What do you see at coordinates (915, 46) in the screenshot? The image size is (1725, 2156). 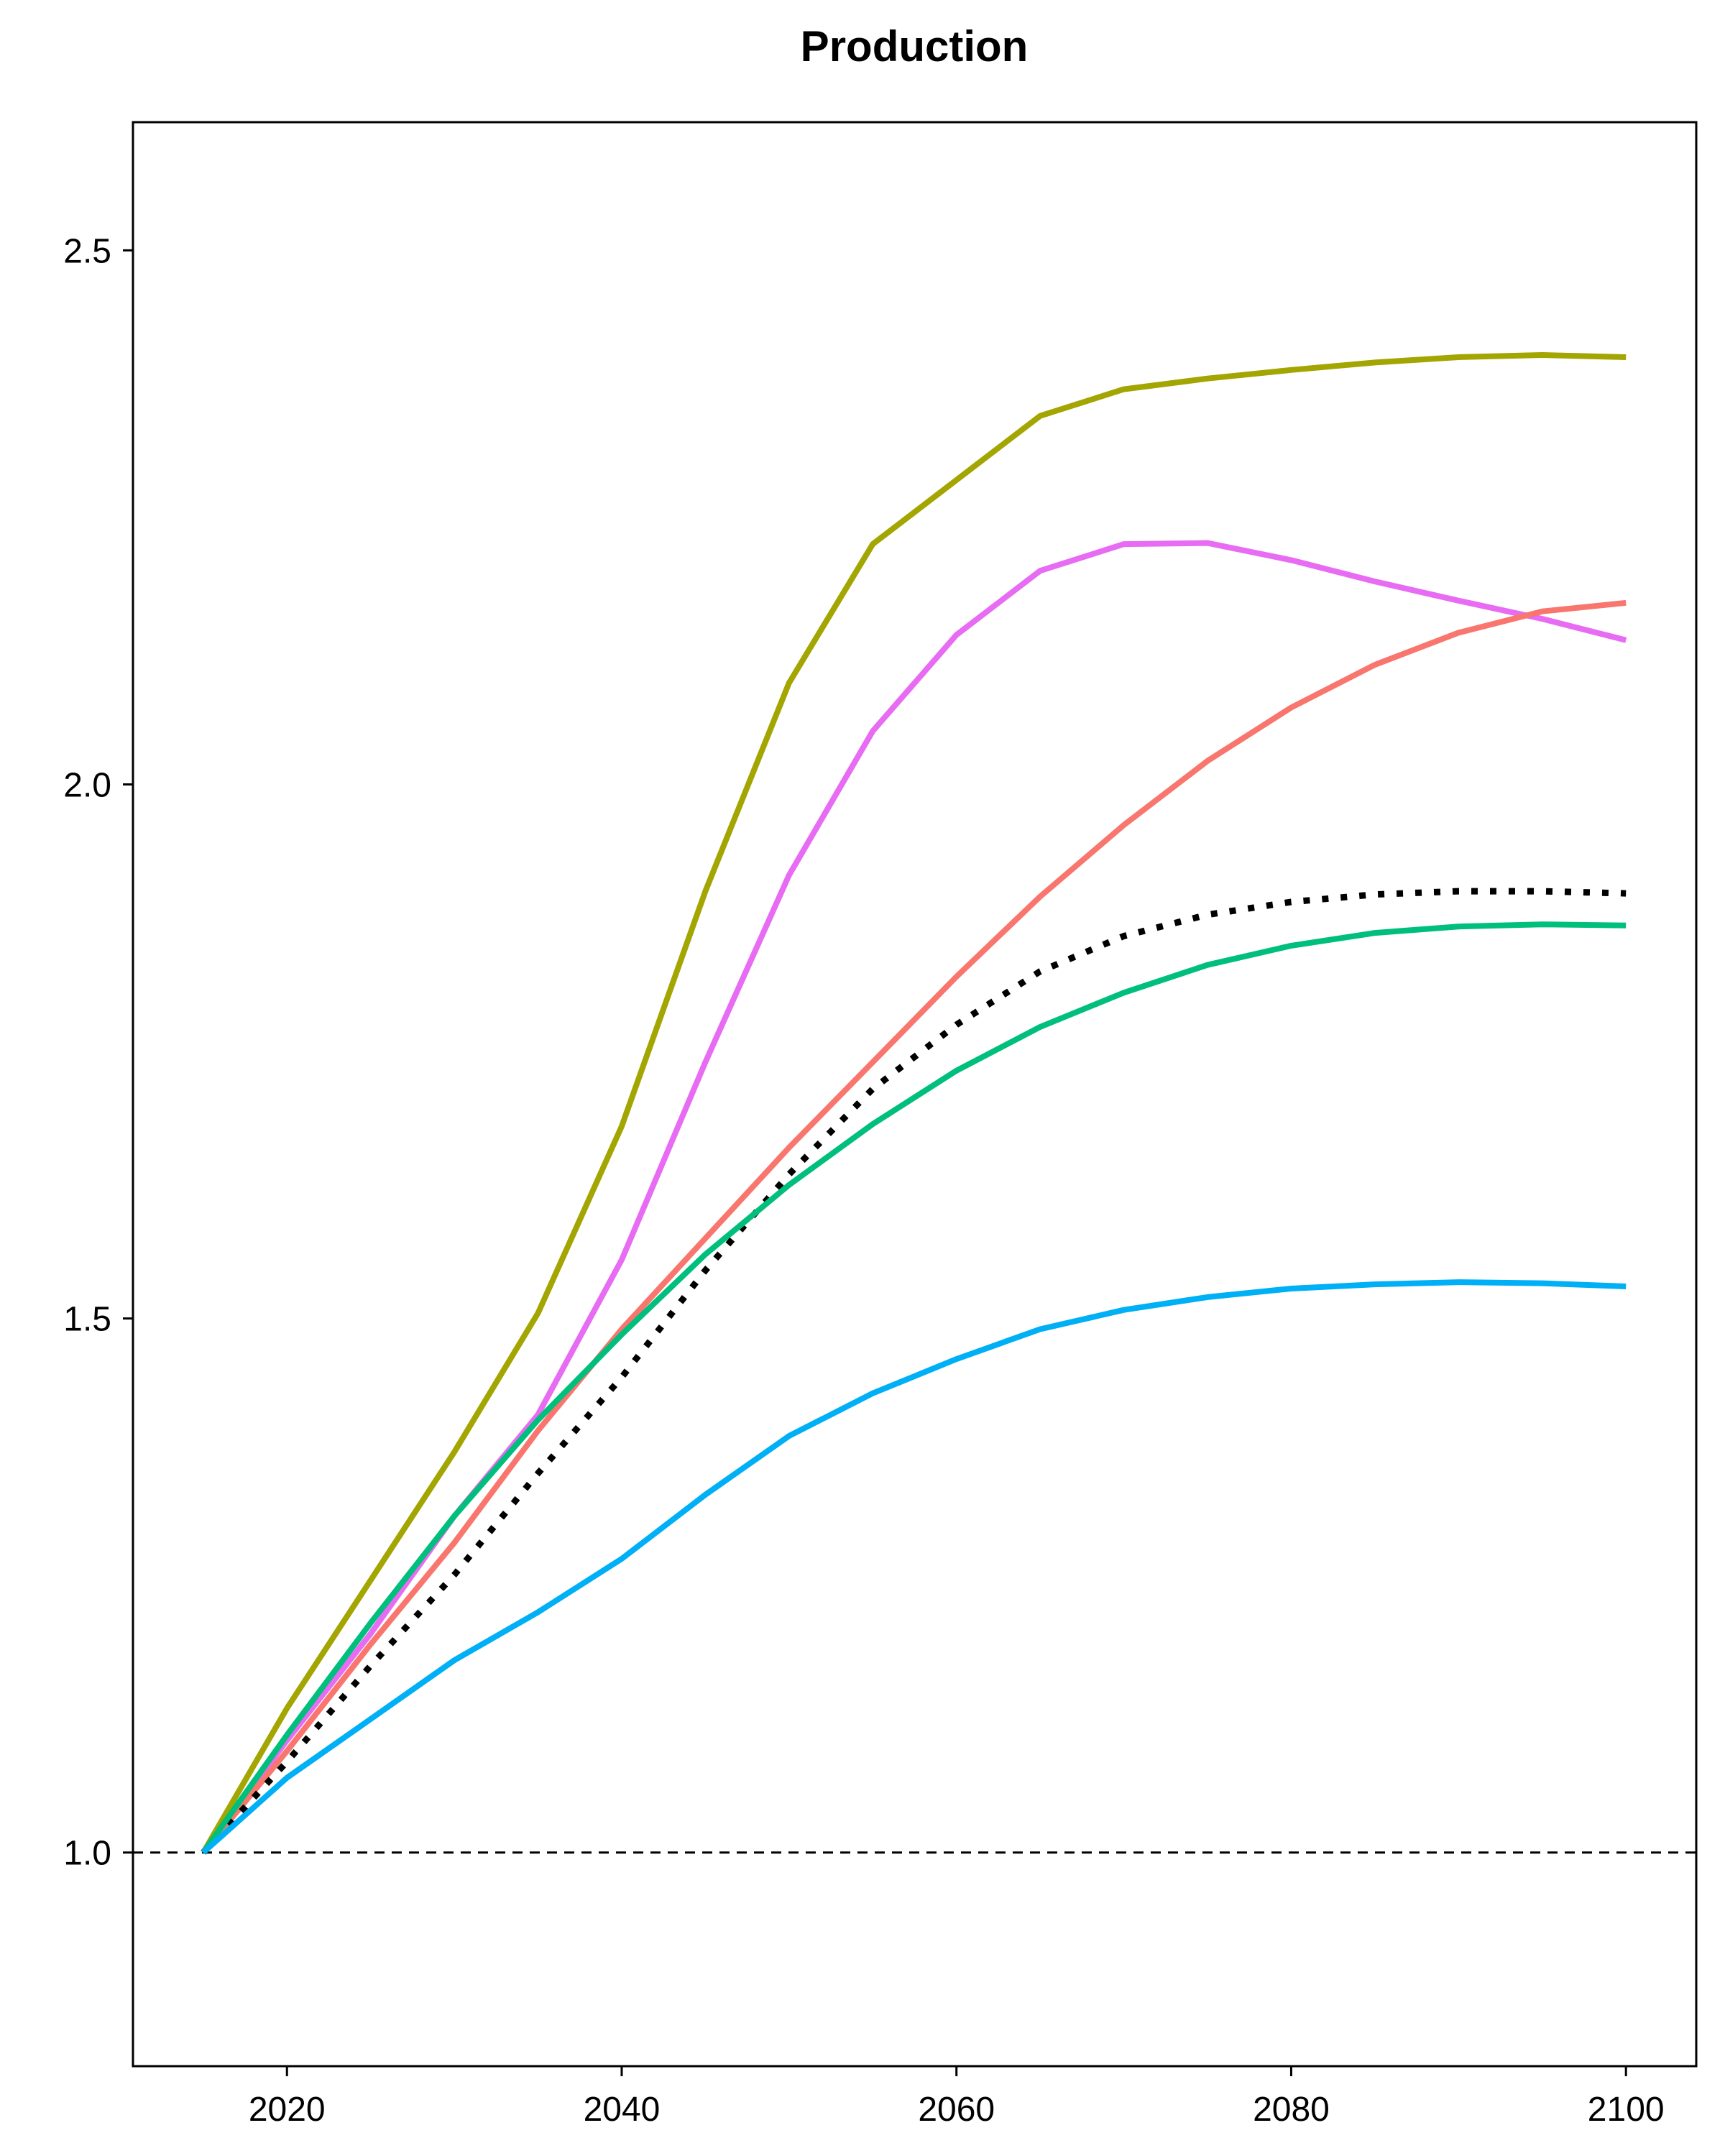 I see `chart-title: Production` at bounding box center [915, 46].